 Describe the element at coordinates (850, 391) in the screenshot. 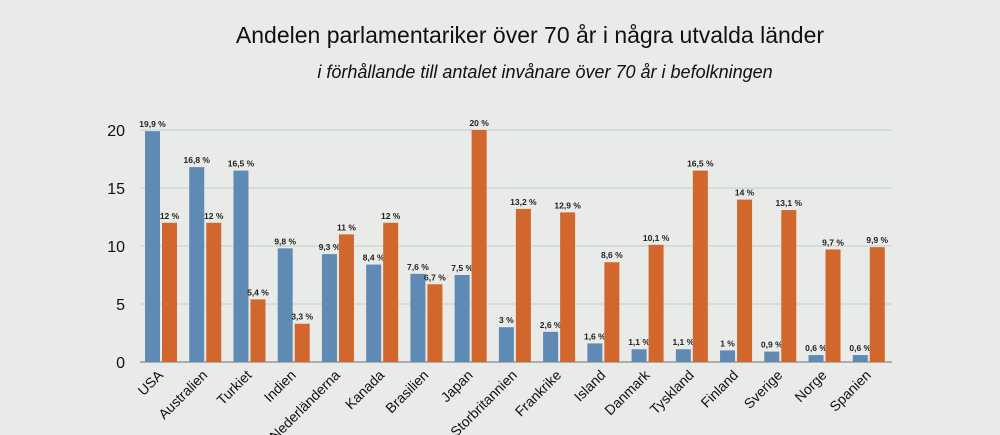

I see `x-tick-label: Spanien` at that location.